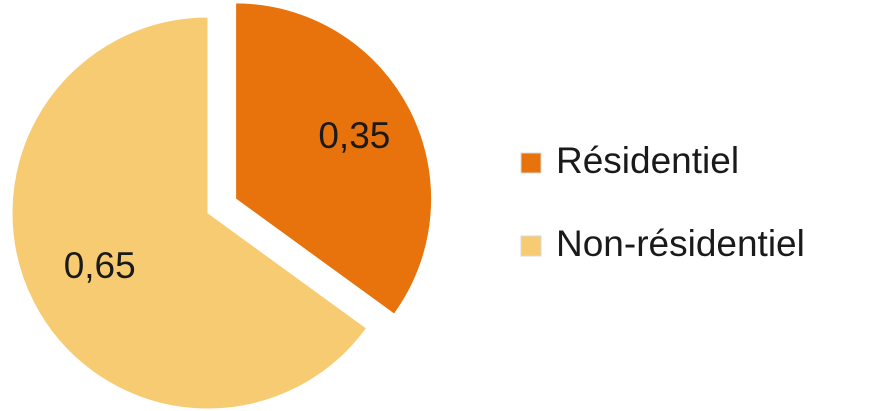 This screenshot has height=411, width=877. What do you see at coordinates (647, 160) in the screenshot?
I see `legend-label: Résidentiel` at bounding box center [647, 160].